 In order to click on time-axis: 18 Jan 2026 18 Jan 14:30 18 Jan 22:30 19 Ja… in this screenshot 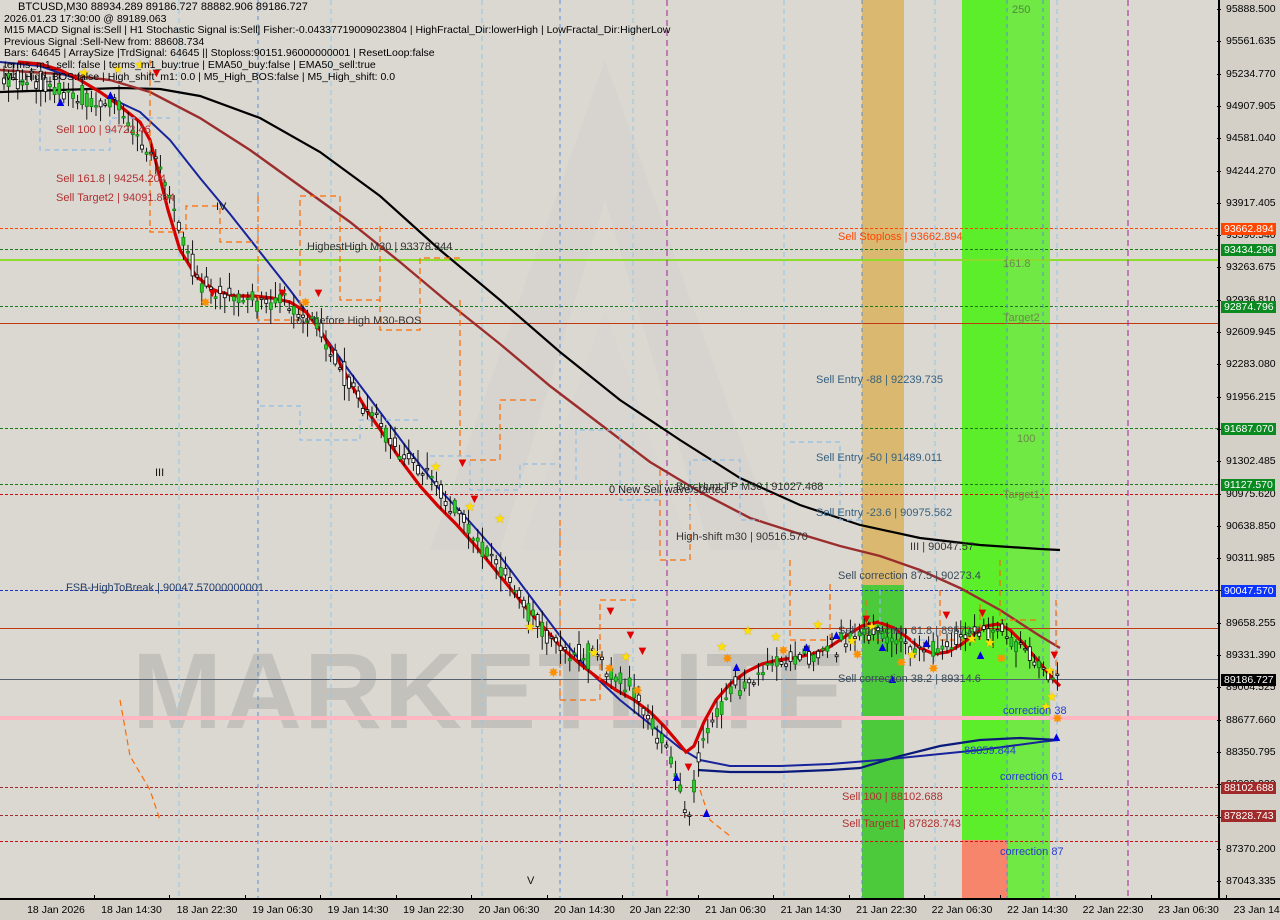, I will do `click(640, 907)`.